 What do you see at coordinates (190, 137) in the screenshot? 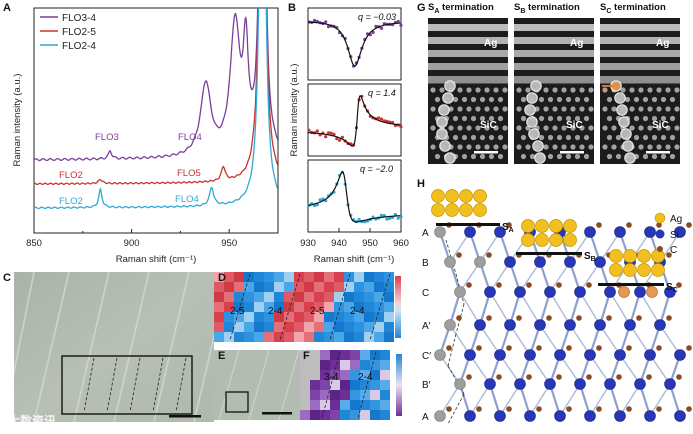
I see `annotation-flo4-purple: FLO4` at bounding box center [190, 137].